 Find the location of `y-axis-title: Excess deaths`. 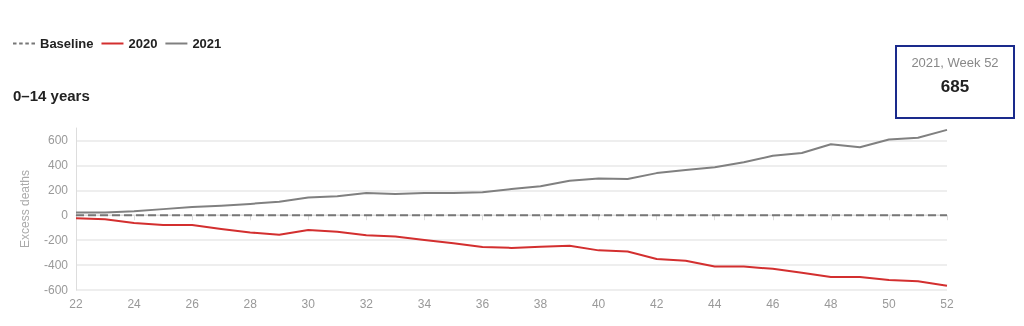

y-axis-title: Excess deaths is located at coordinates (25, 209).